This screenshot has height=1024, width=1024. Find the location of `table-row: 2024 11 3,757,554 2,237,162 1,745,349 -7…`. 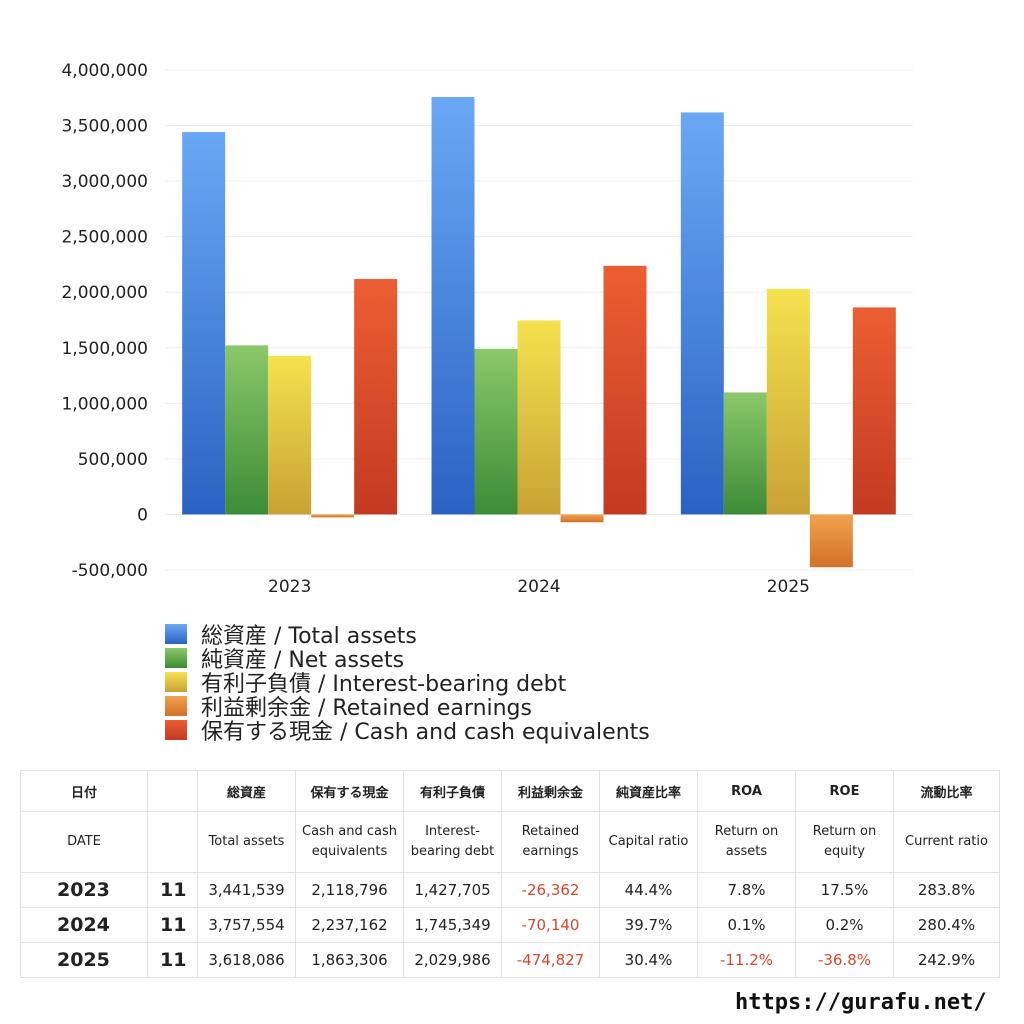

table-row: 2024 11 3,757,554 2,237,162 1,745,349 -7… is located at coordinates (510, 925).